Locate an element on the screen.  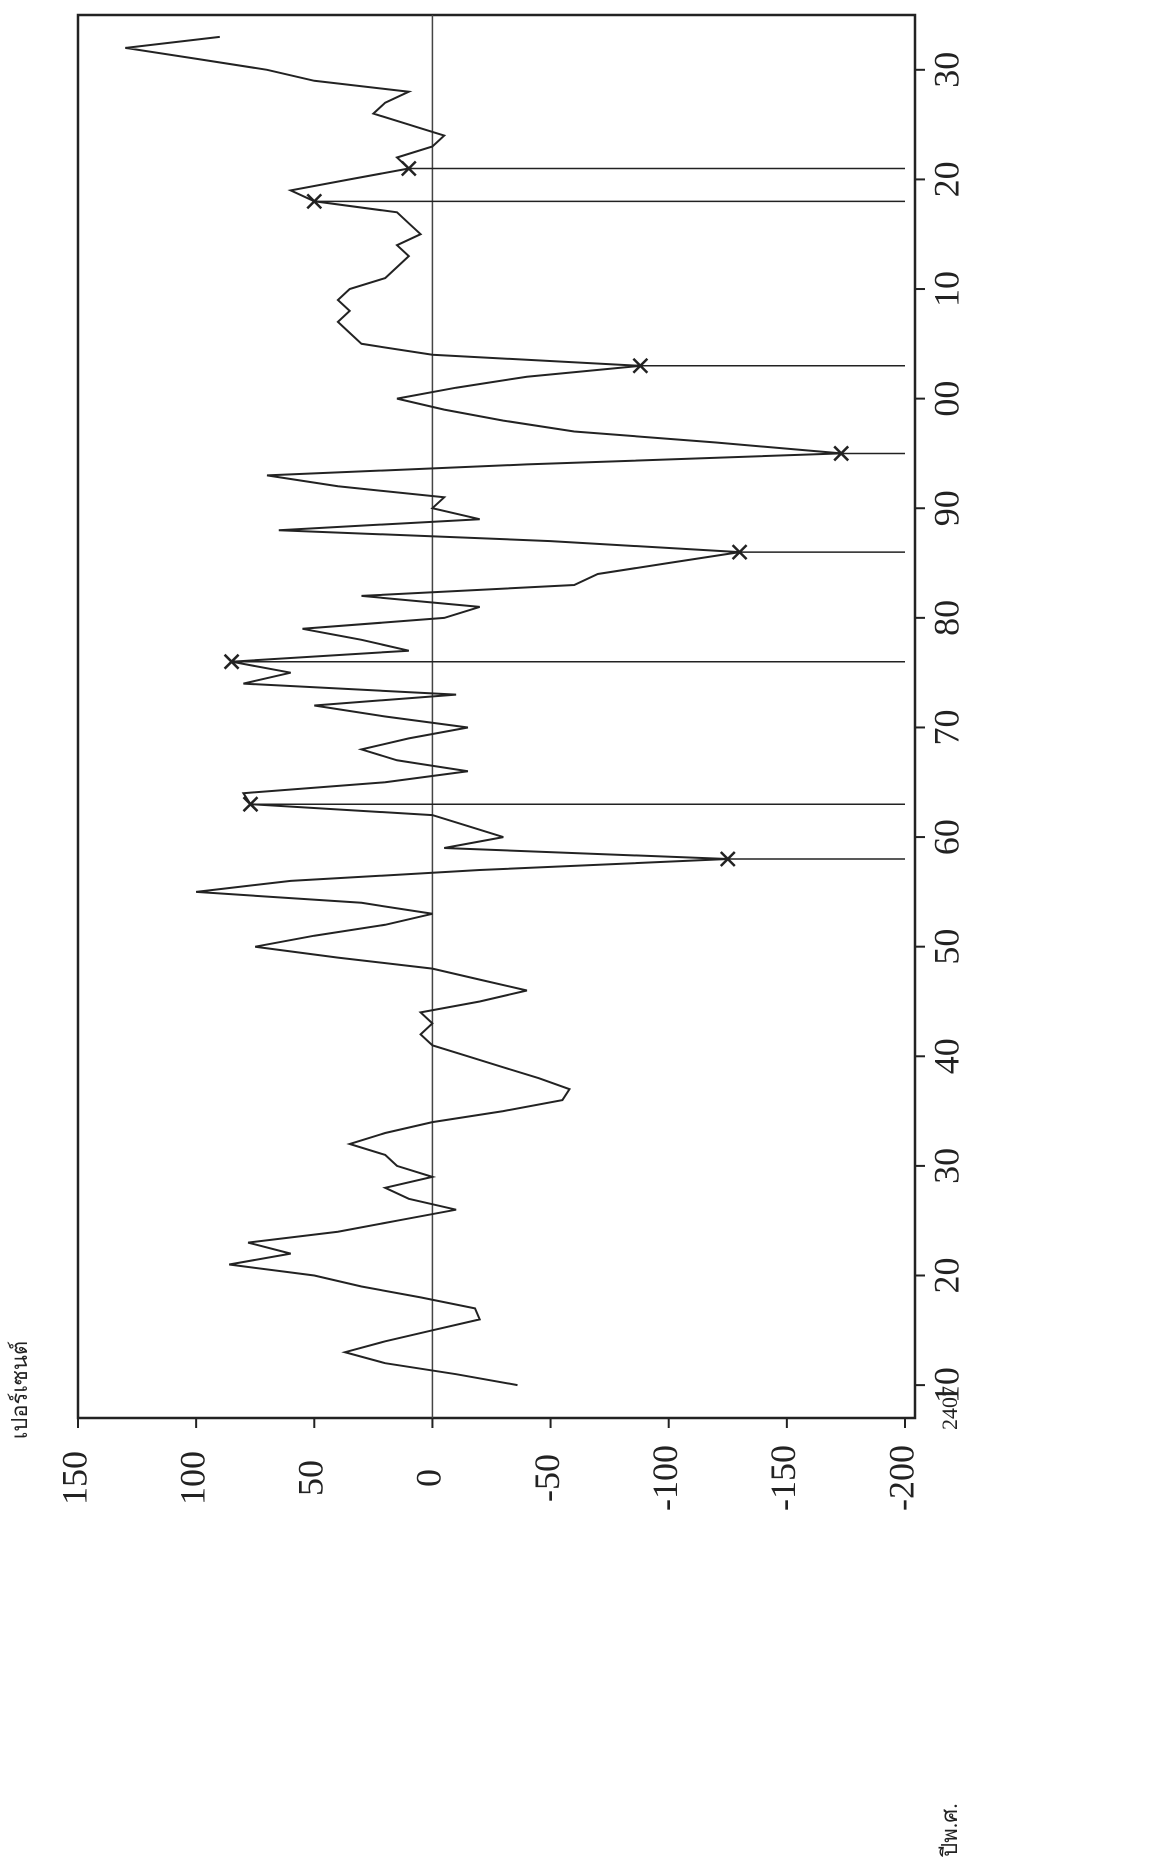
x-tick-label: 60 is located at coordinates (946, 837).